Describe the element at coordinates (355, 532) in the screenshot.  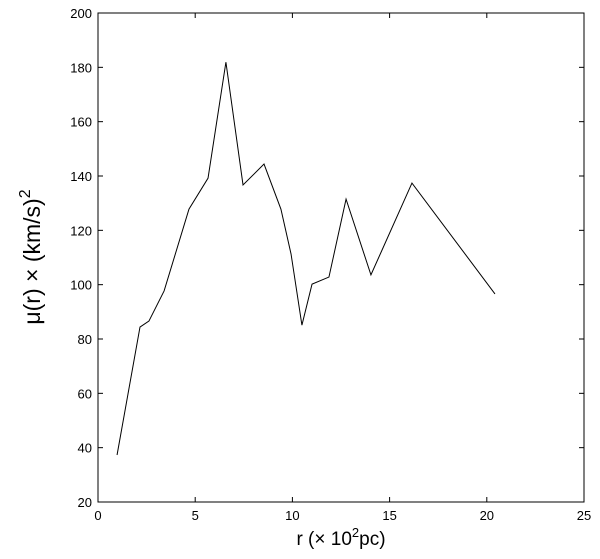
I see `x-label-sup: 2` at that location.